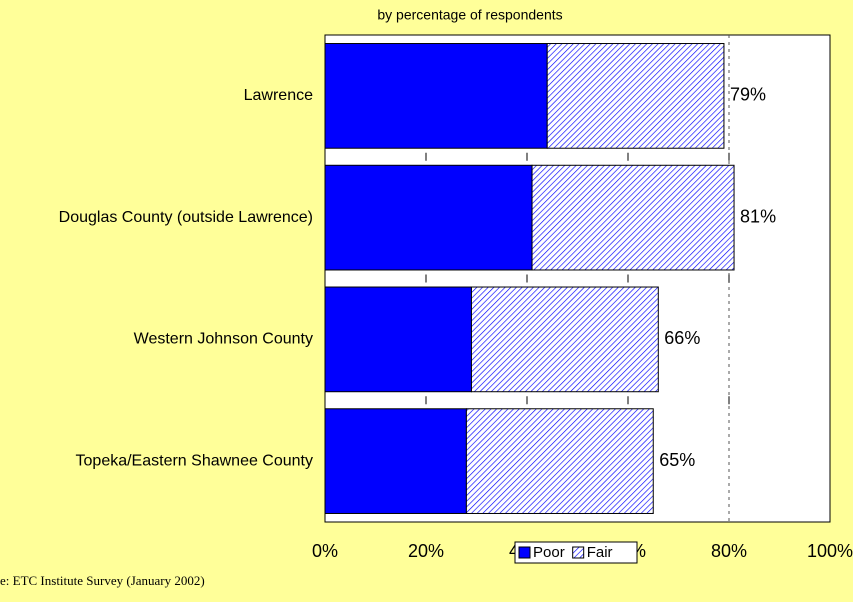 This screenshot has width=853, height=602. Describe the element at coordinates (677, 460) in the screenshot. I see `total-label: 65%` at that location.